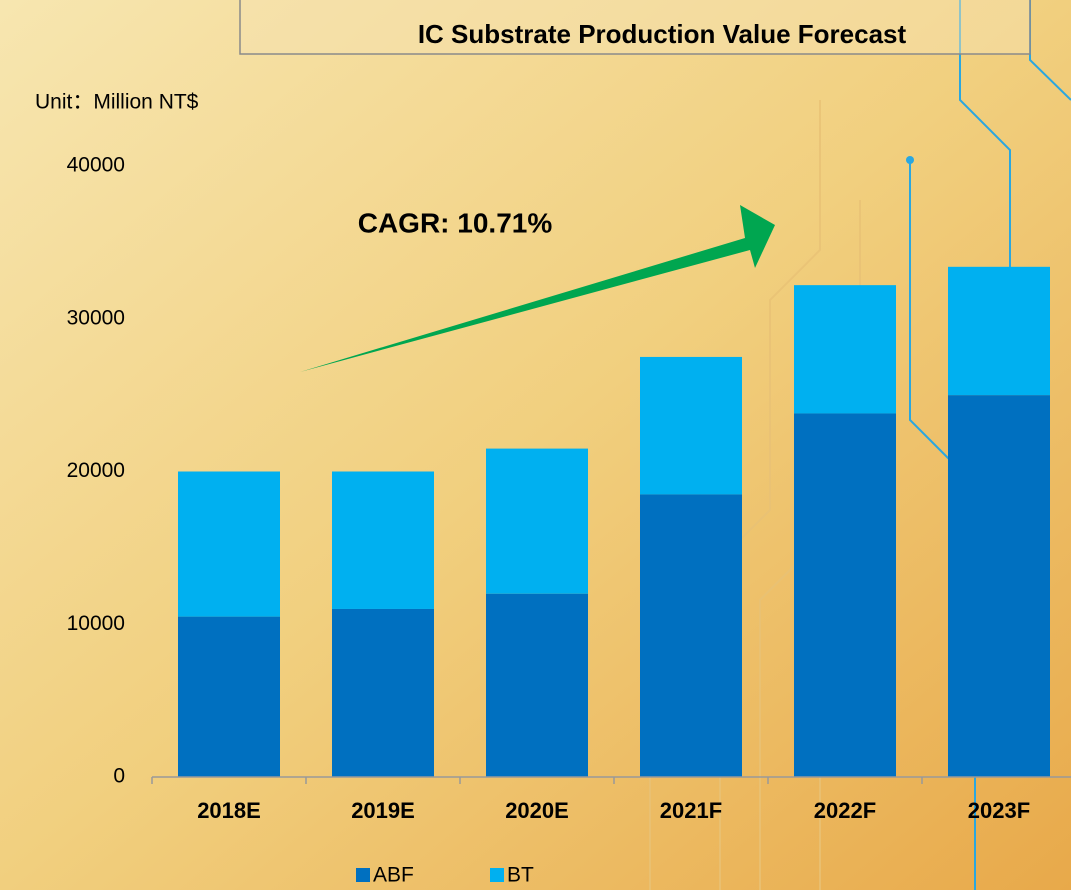 This screenshot has height=890, width=1071. I want to click on annotation: CAGR: 10.71%, so click(455, 222).